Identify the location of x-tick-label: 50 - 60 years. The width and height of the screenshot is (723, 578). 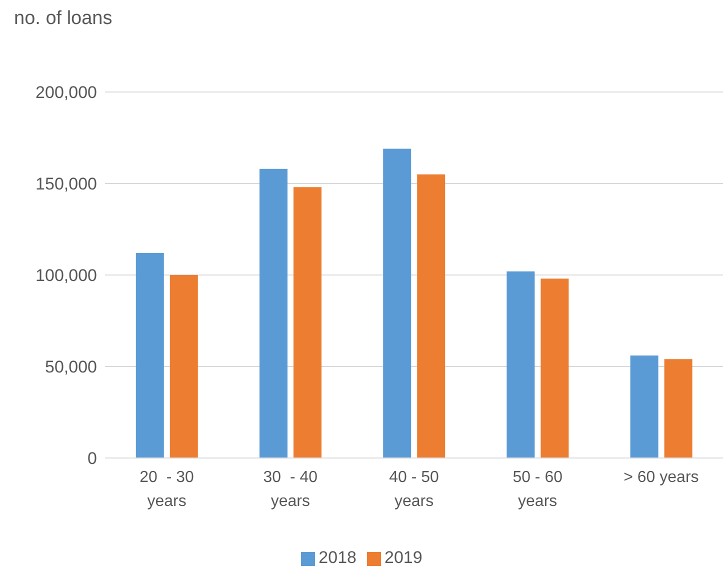
(537, 489).